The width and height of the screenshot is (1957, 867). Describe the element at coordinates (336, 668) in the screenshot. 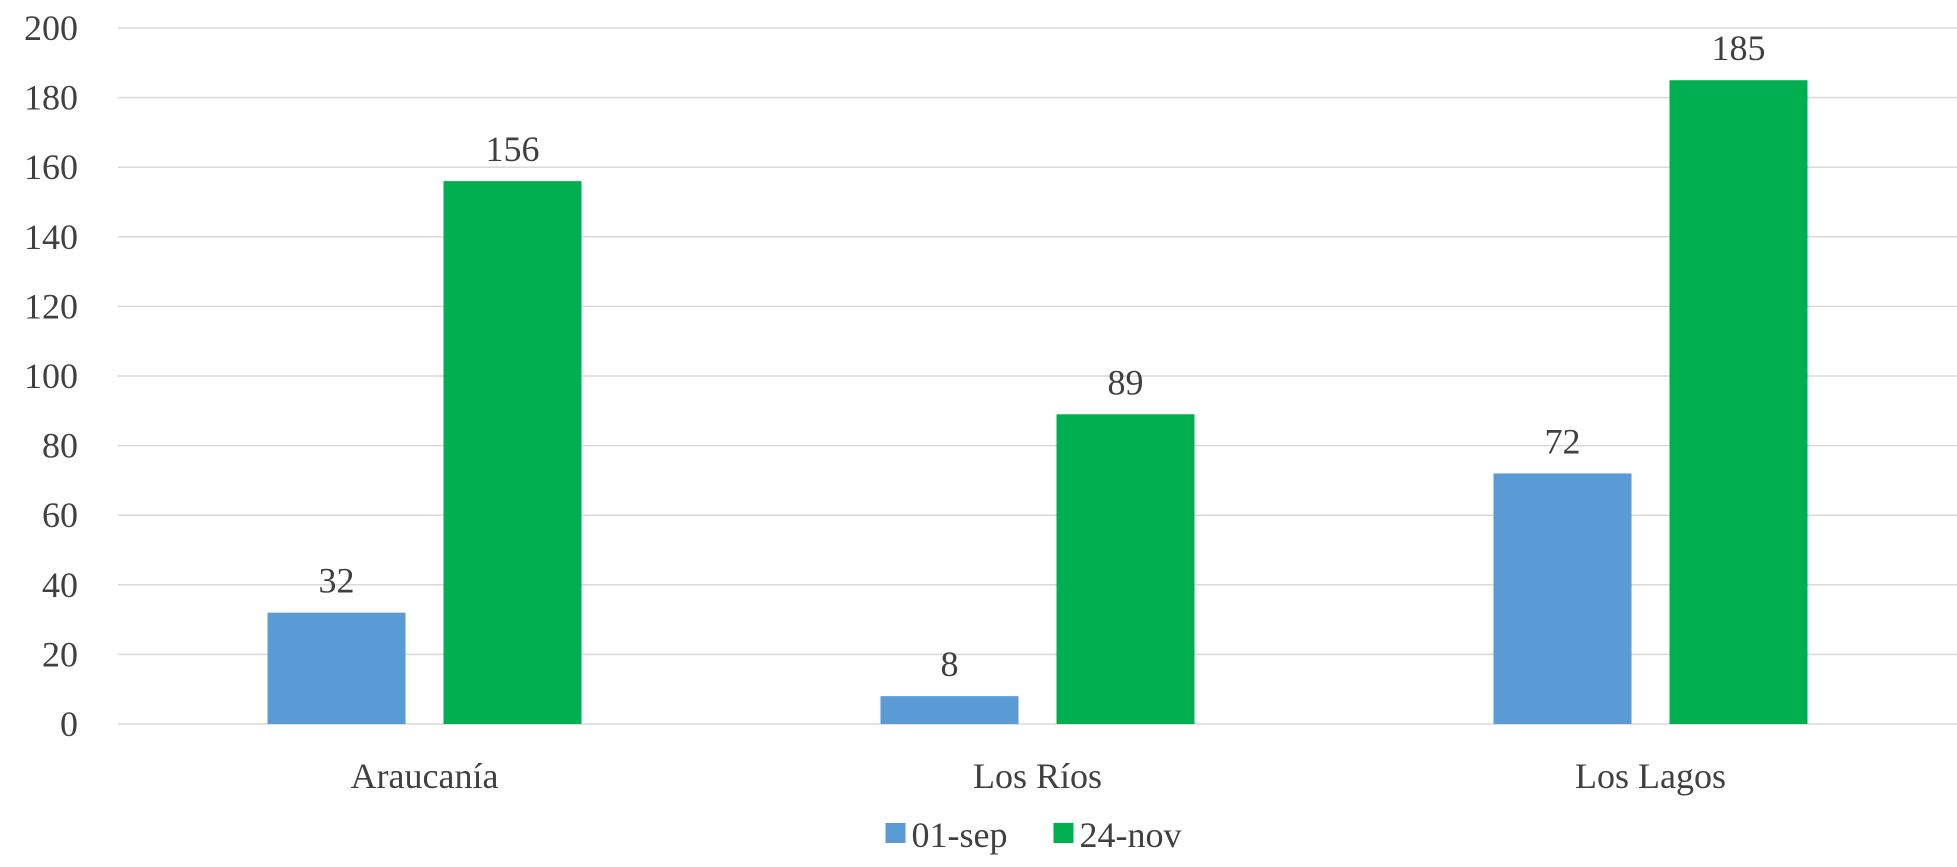

I see `bar-01-sep-Araucanía` at that location.